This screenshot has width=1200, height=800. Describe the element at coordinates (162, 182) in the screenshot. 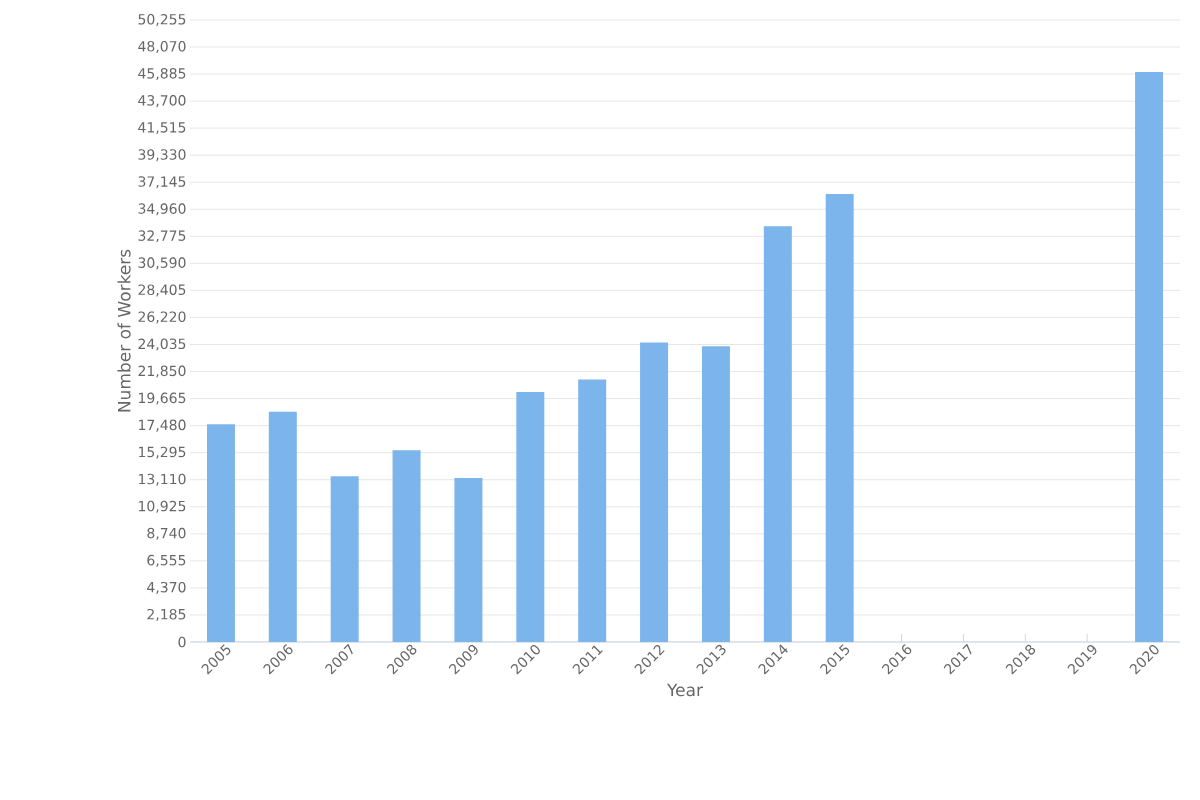

I see `y-tick-label: 37,145` at that location.